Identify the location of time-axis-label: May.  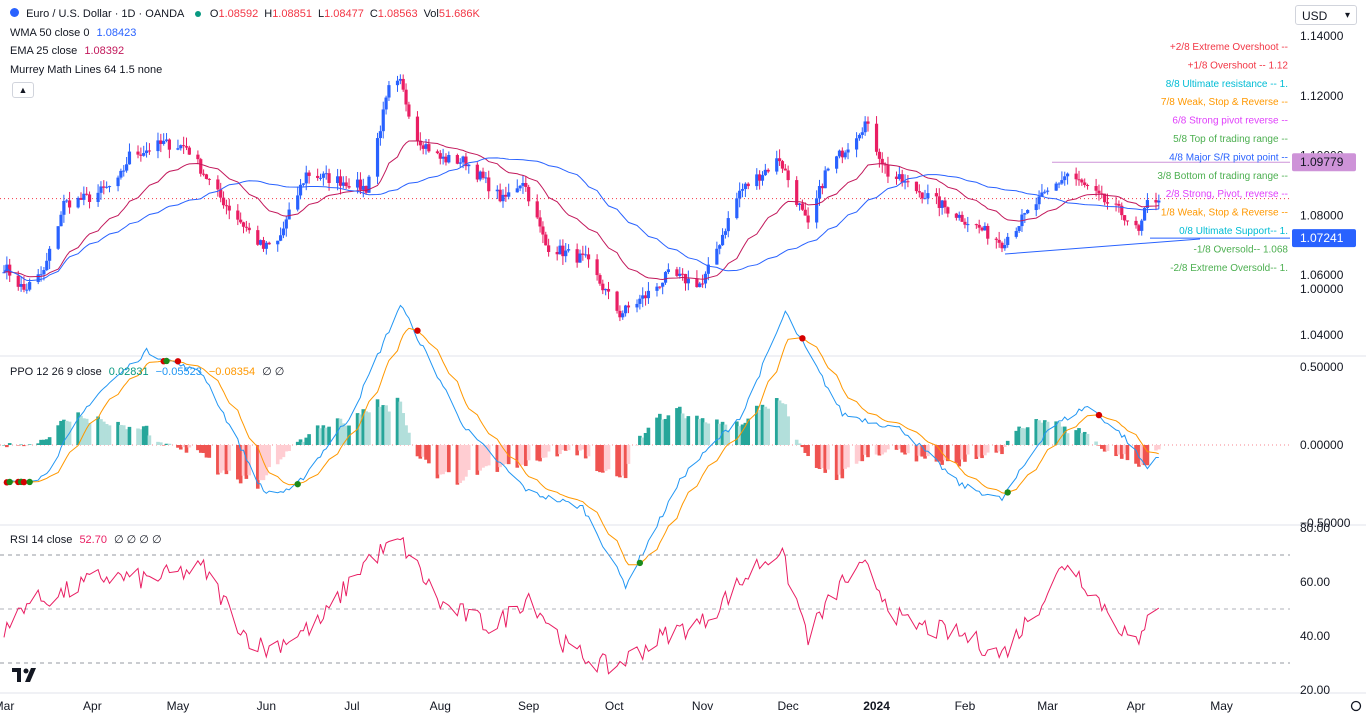
(178, 706).